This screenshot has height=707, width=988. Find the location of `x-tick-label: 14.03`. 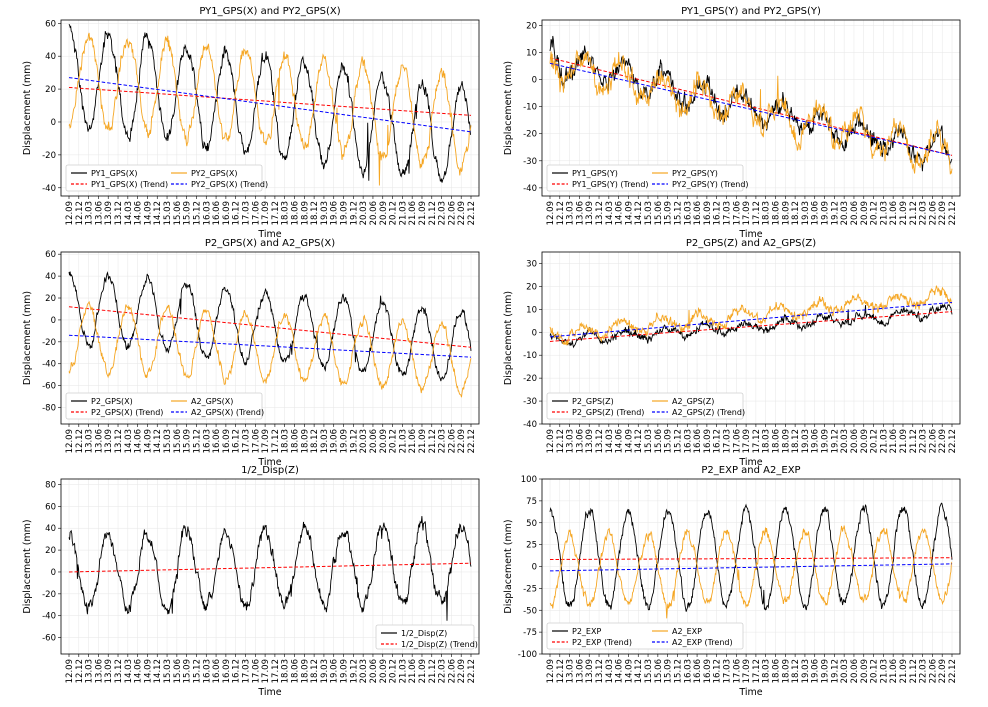

x-tick-label: 14.03 is located at coordinates (610, 213).